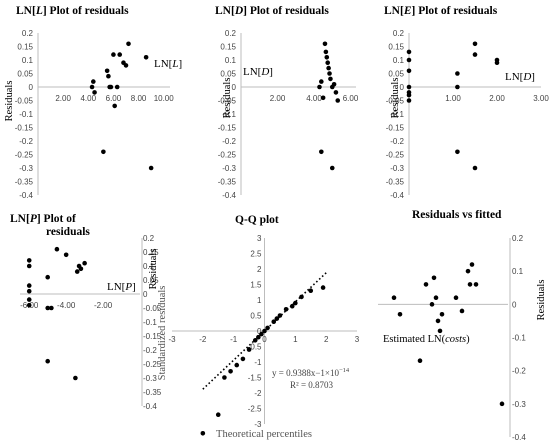  Describe the element at coordinates (24, 101) in the screenshot. I see `p1-y-tick-label: -0.05` at that location.